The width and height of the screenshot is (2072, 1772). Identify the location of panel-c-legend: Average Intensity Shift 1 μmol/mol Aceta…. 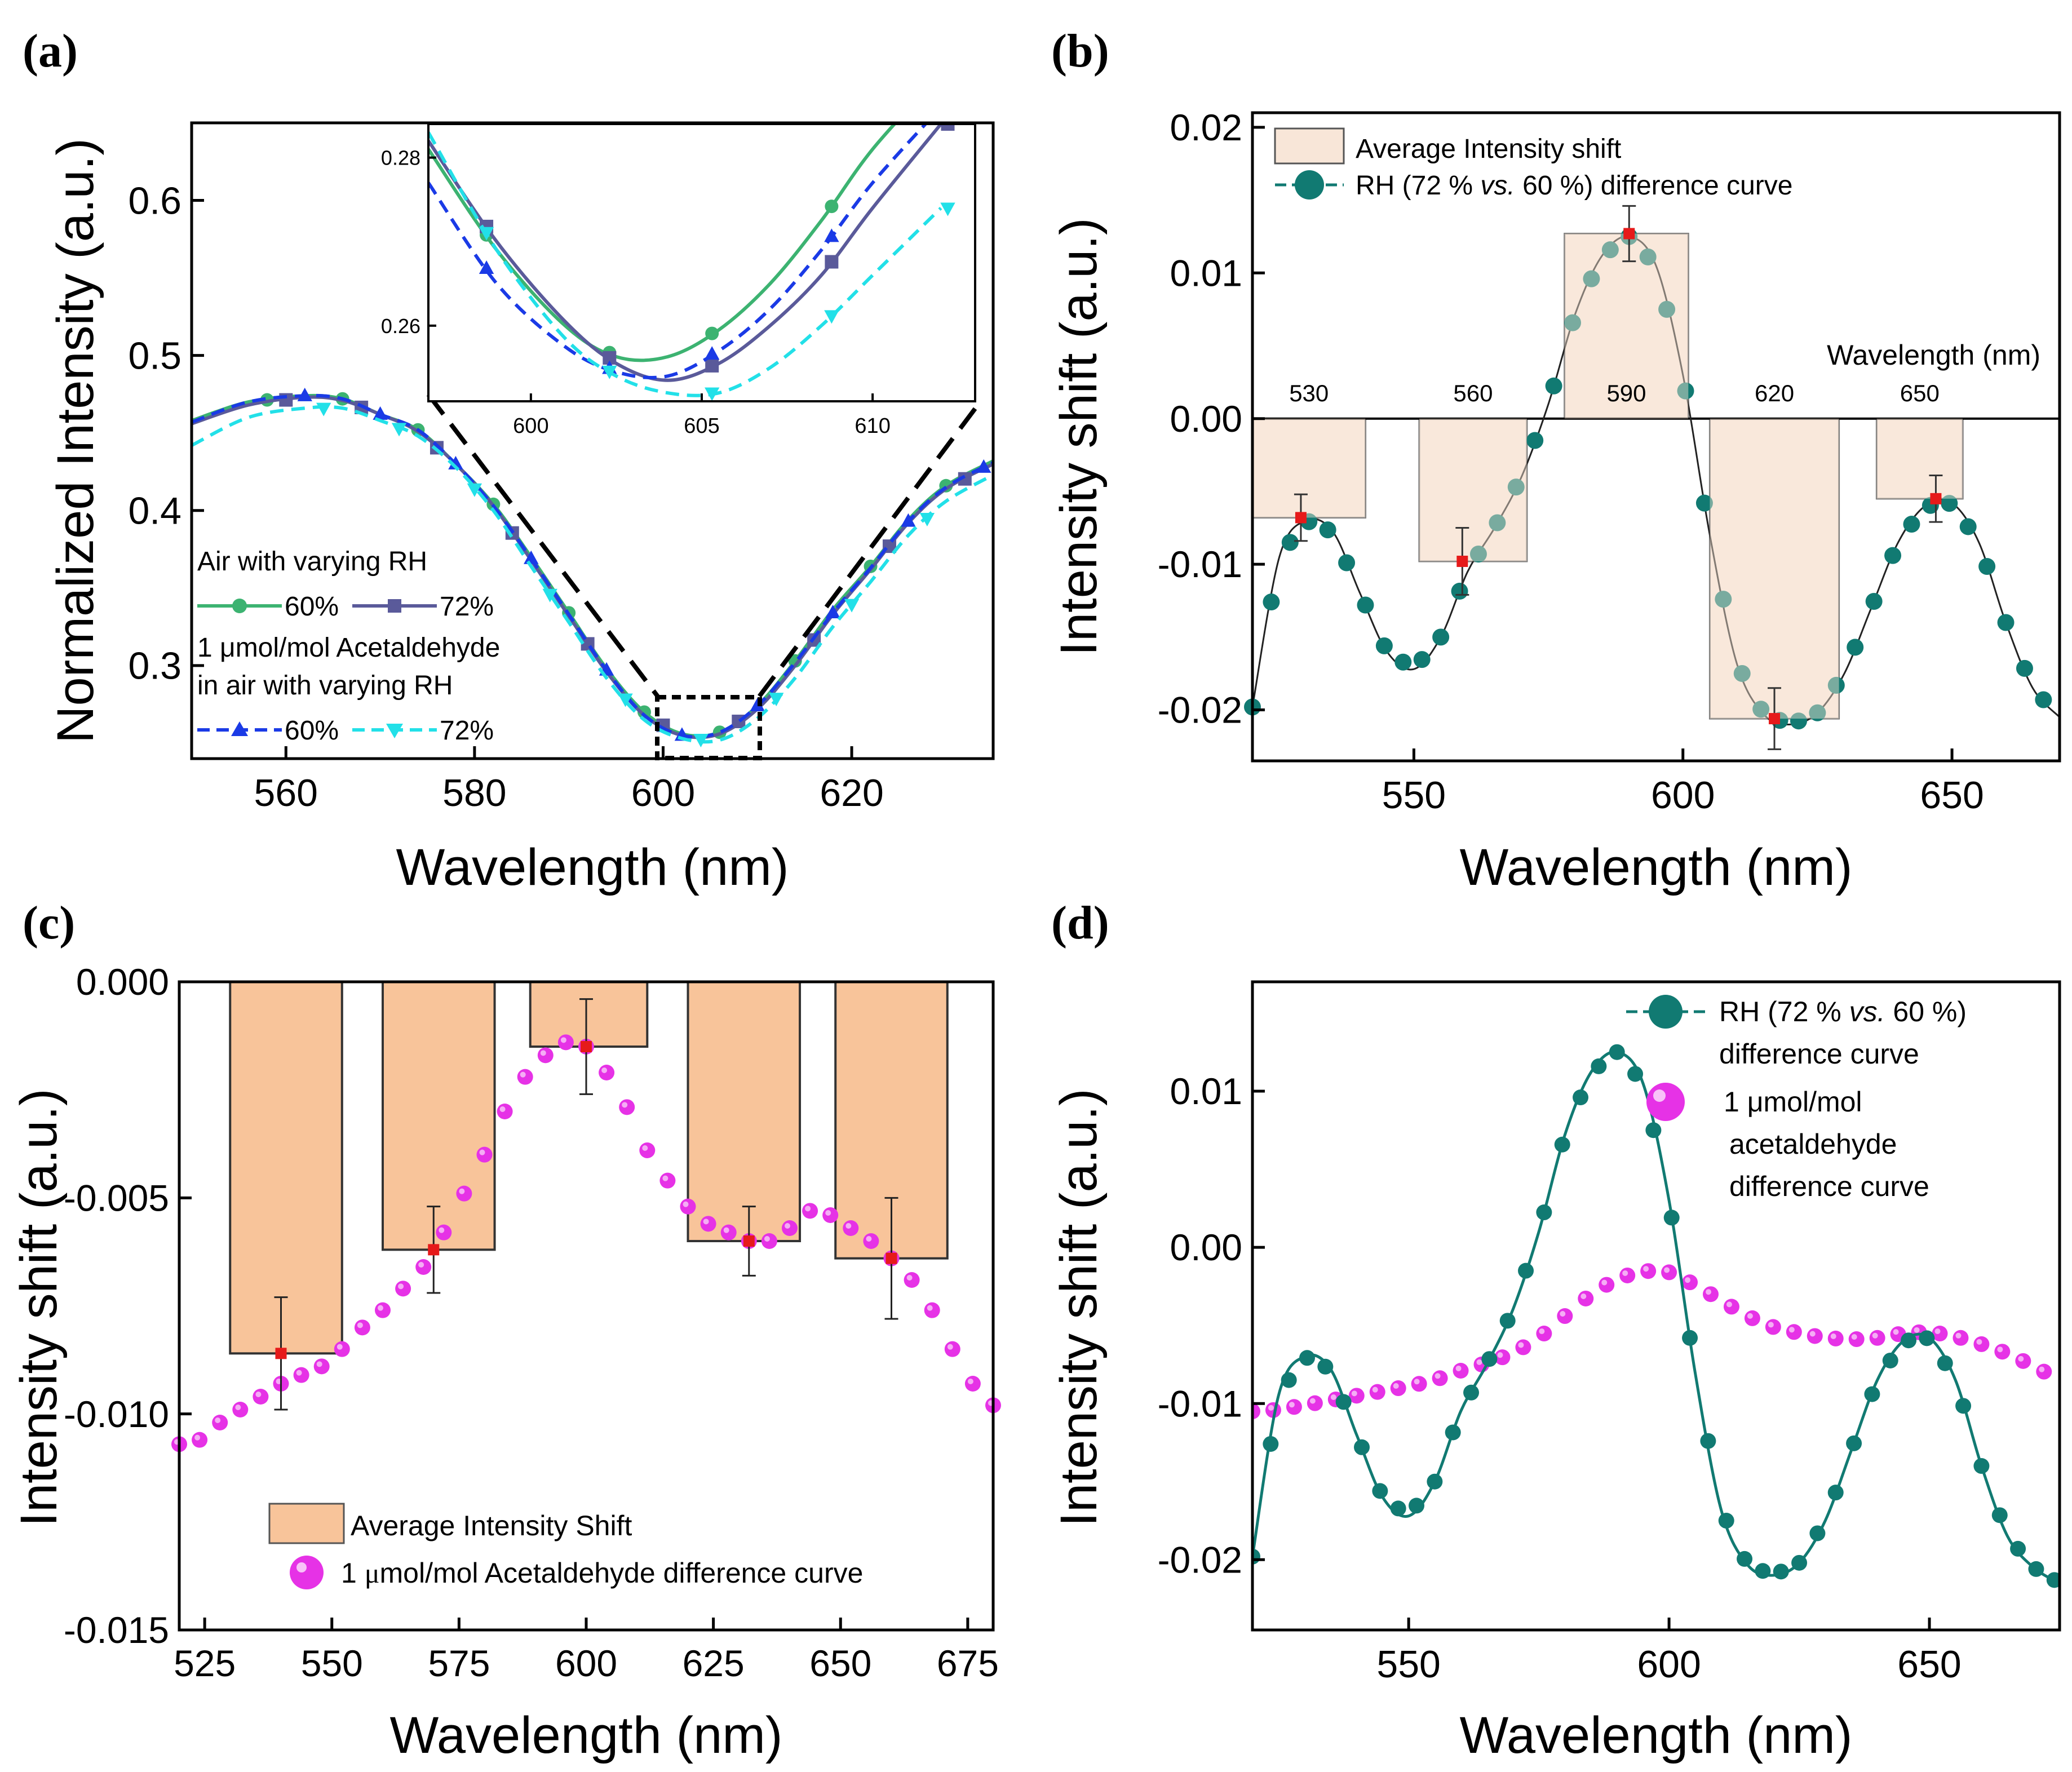
(565, 1546).